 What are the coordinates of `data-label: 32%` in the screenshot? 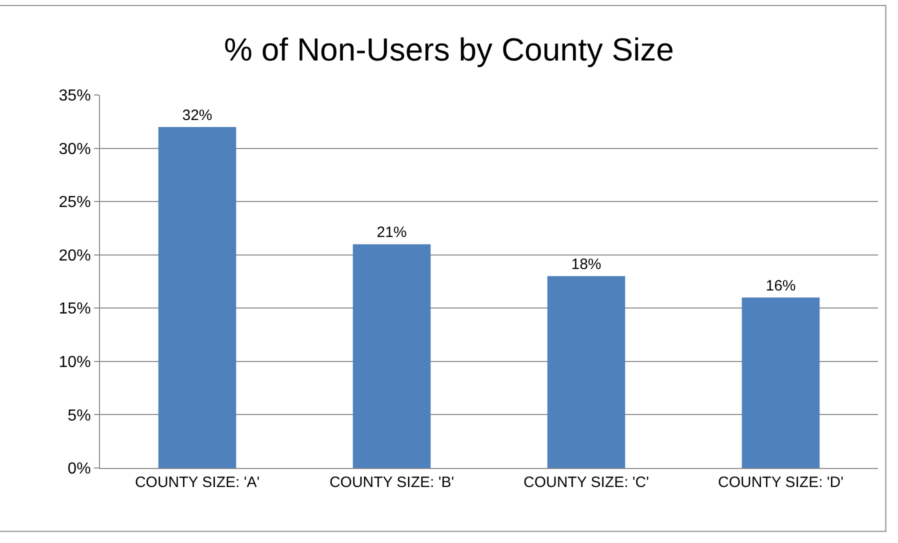 It's located at (197, 115).